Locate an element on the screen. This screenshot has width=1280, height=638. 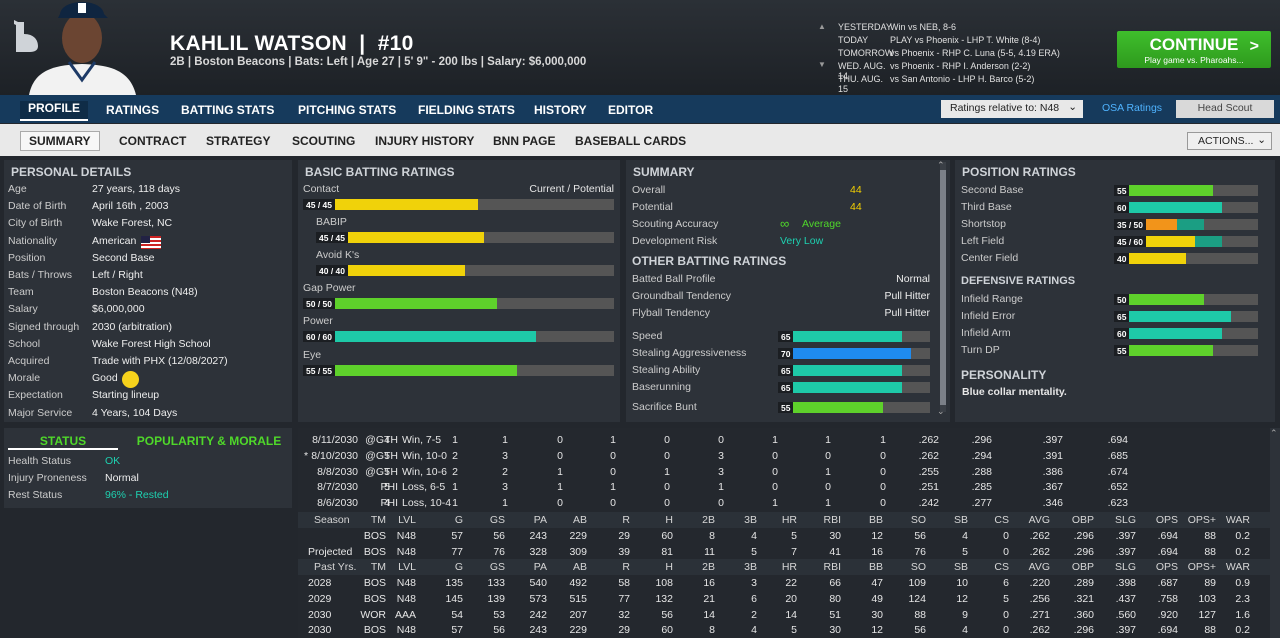
flag-canton is located at coordinates (145, 239).